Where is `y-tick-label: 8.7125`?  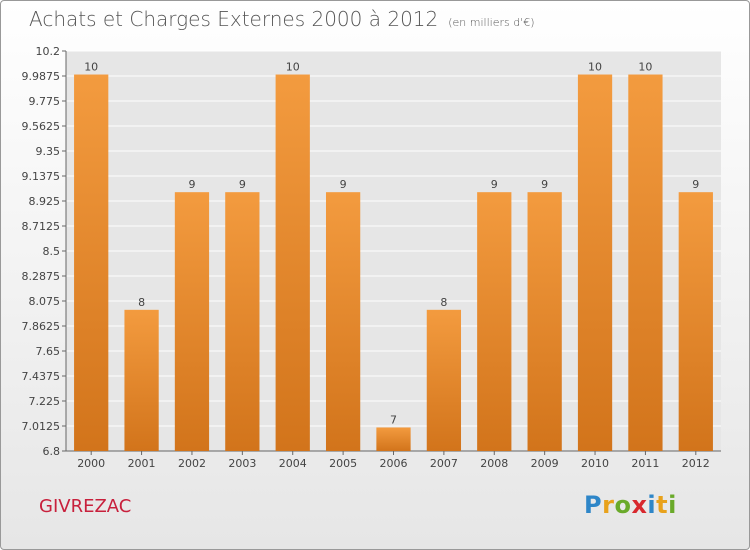
y-tick-label: 8.7125 is located at coordinates (41, 226).